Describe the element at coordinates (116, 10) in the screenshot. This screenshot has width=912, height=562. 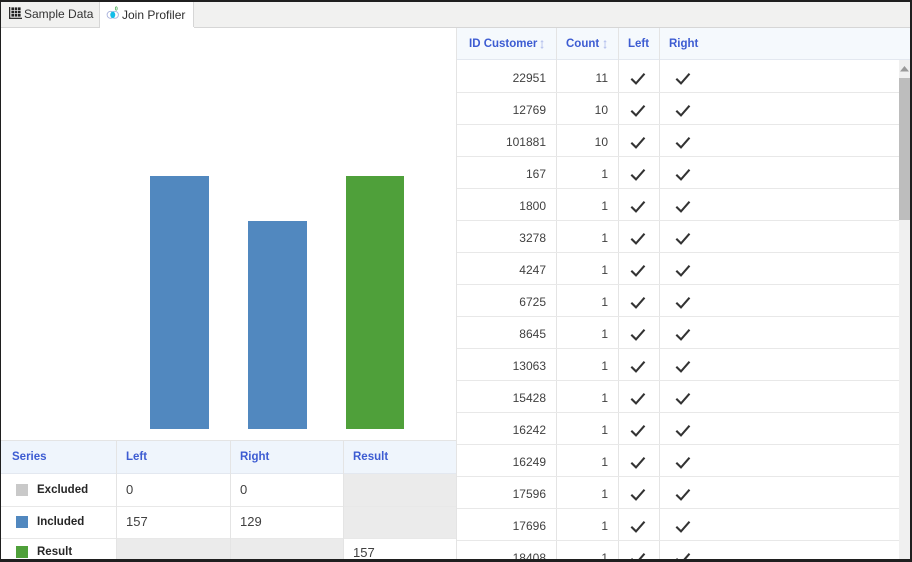
I see `svg-text: 0` at that location.